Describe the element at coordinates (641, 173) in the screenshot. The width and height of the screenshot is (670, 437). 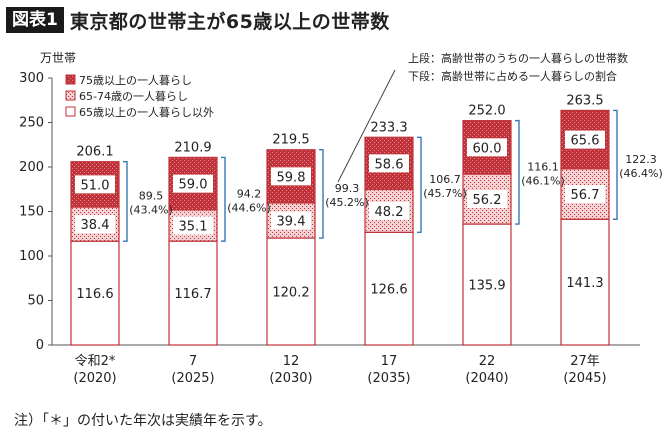
I see `single-share-label: (46.4%)` at that location.